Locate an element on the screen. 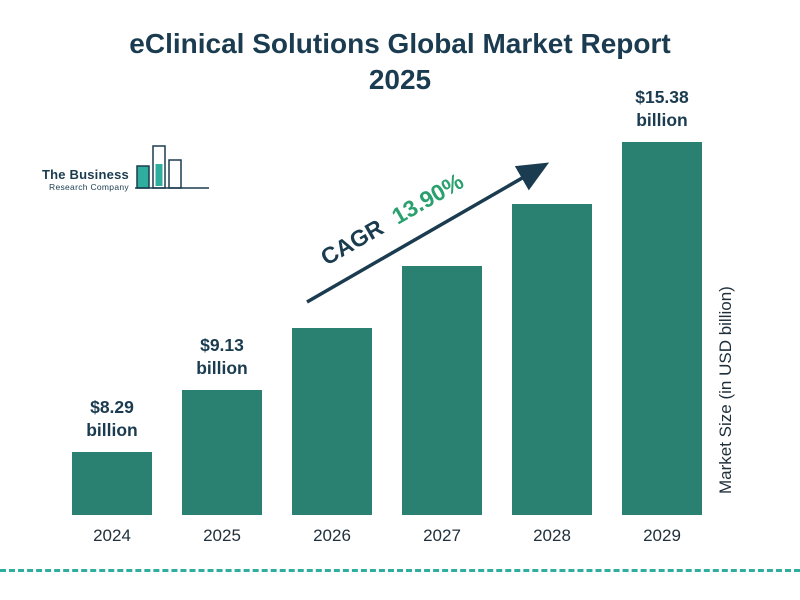 The height and width of the screenshot is (600, 800). bar-value-label: $8.29 billion is located at coordinates (112, 418).